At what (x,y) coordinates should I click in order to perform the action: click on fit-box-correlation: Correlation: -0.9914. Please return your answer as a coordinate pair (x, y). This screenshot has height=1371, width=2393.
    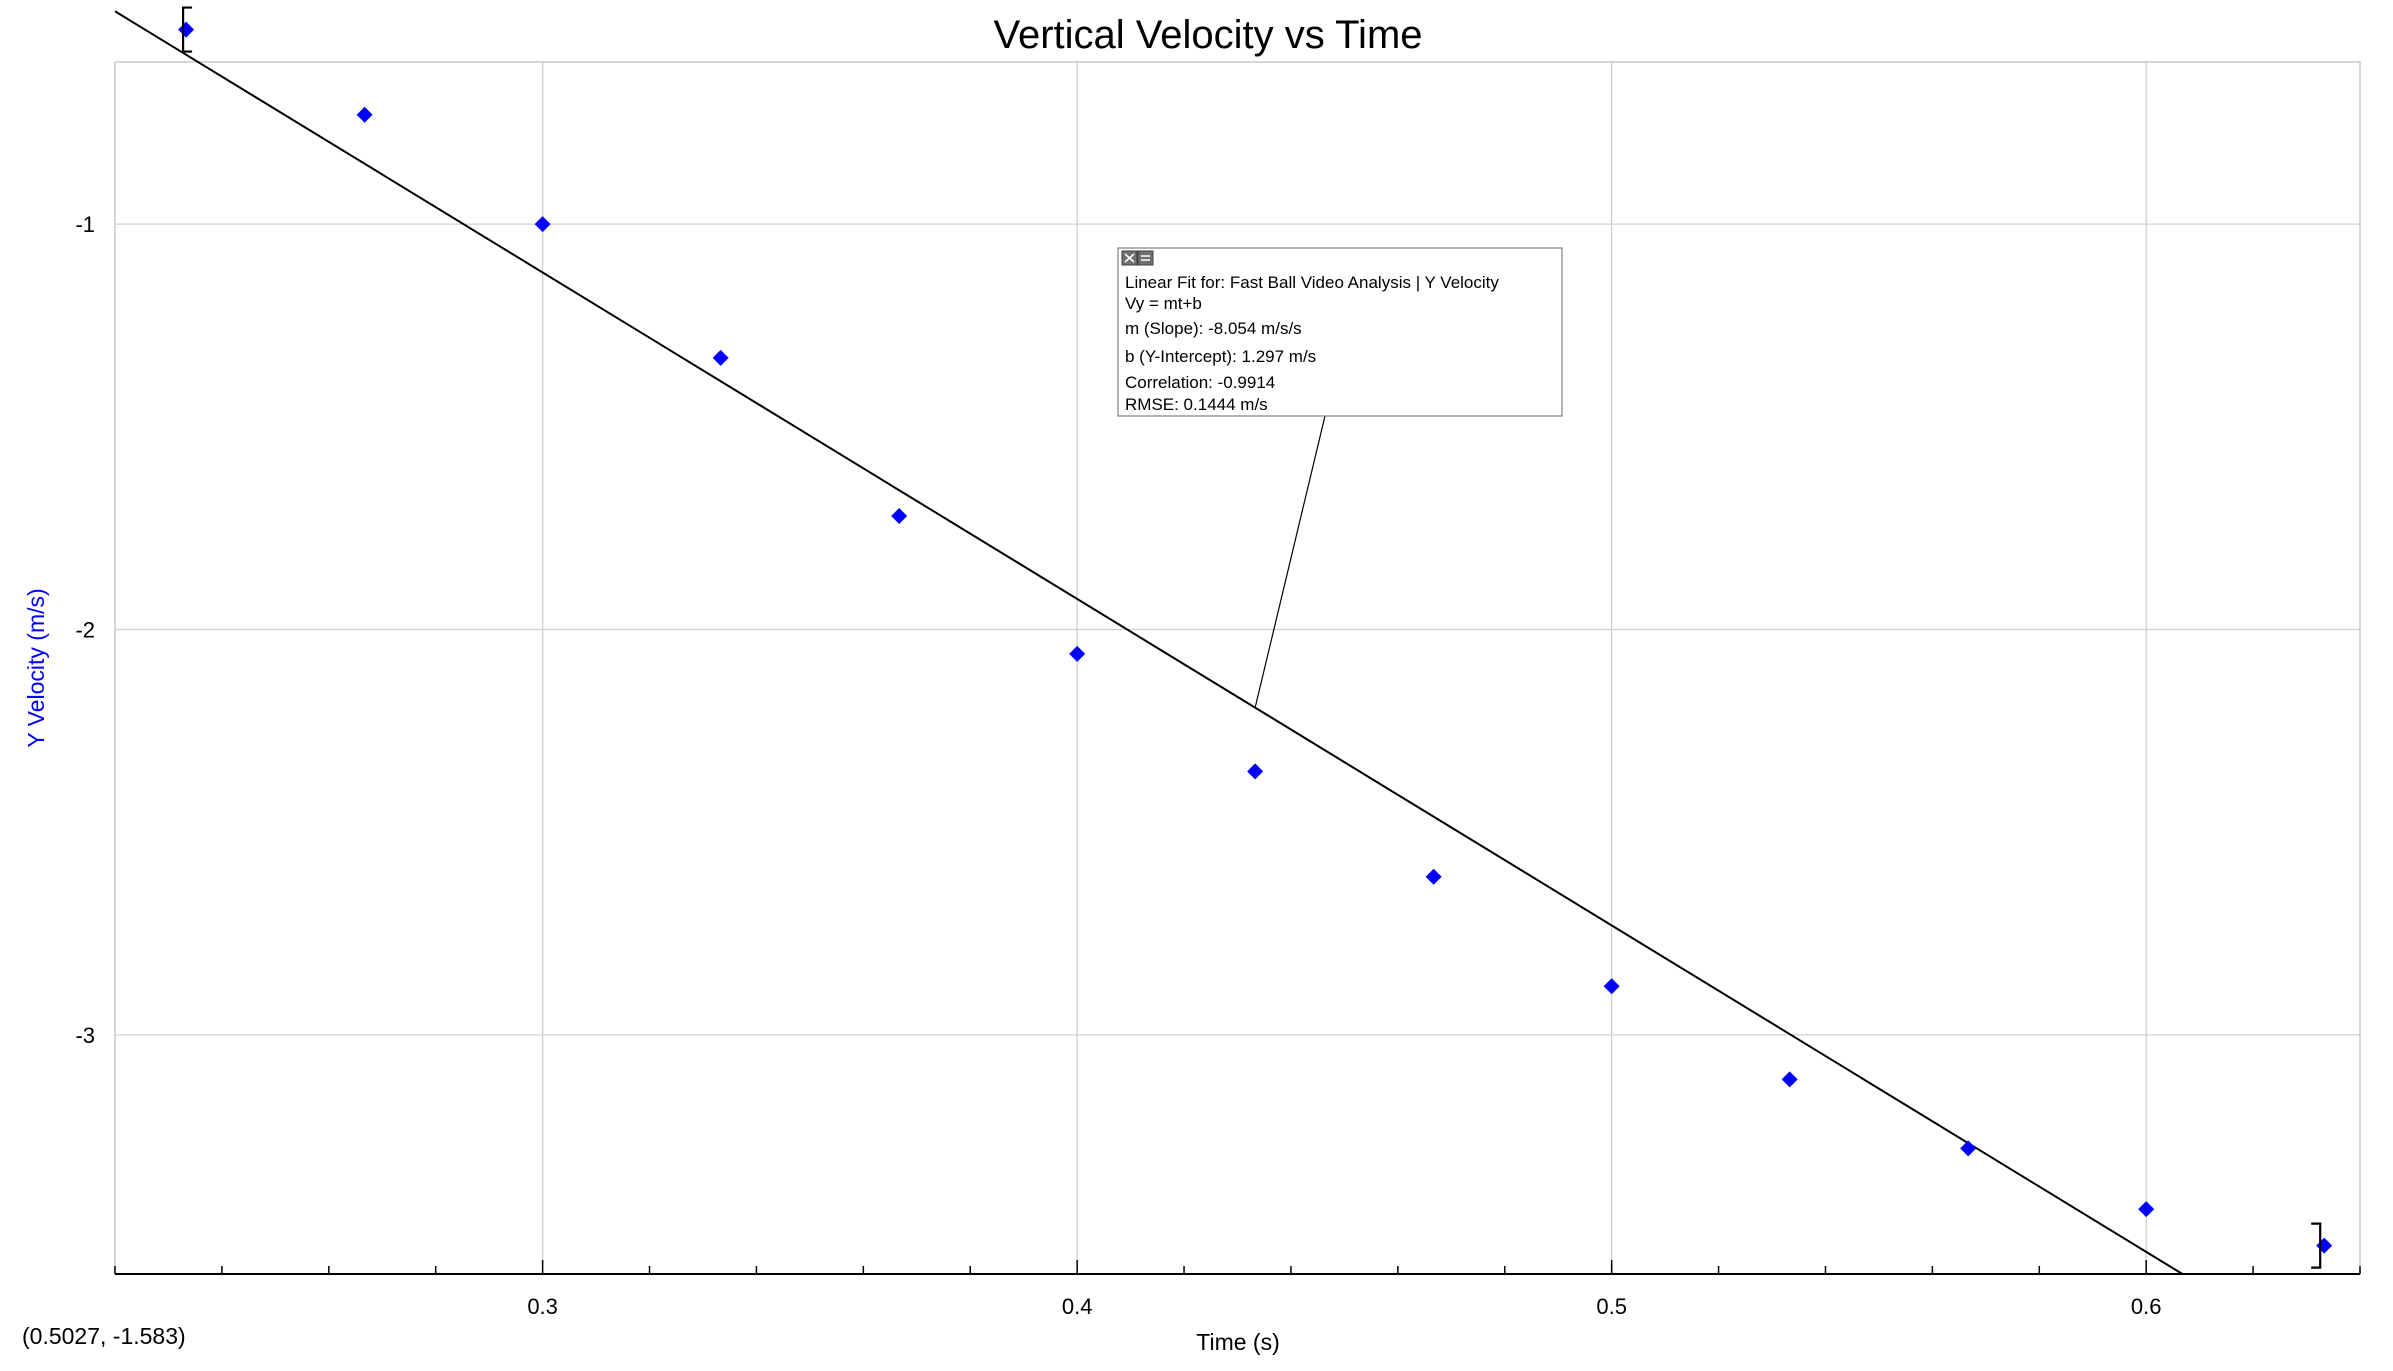
    Looking at the image, I should click on (1200, 382).